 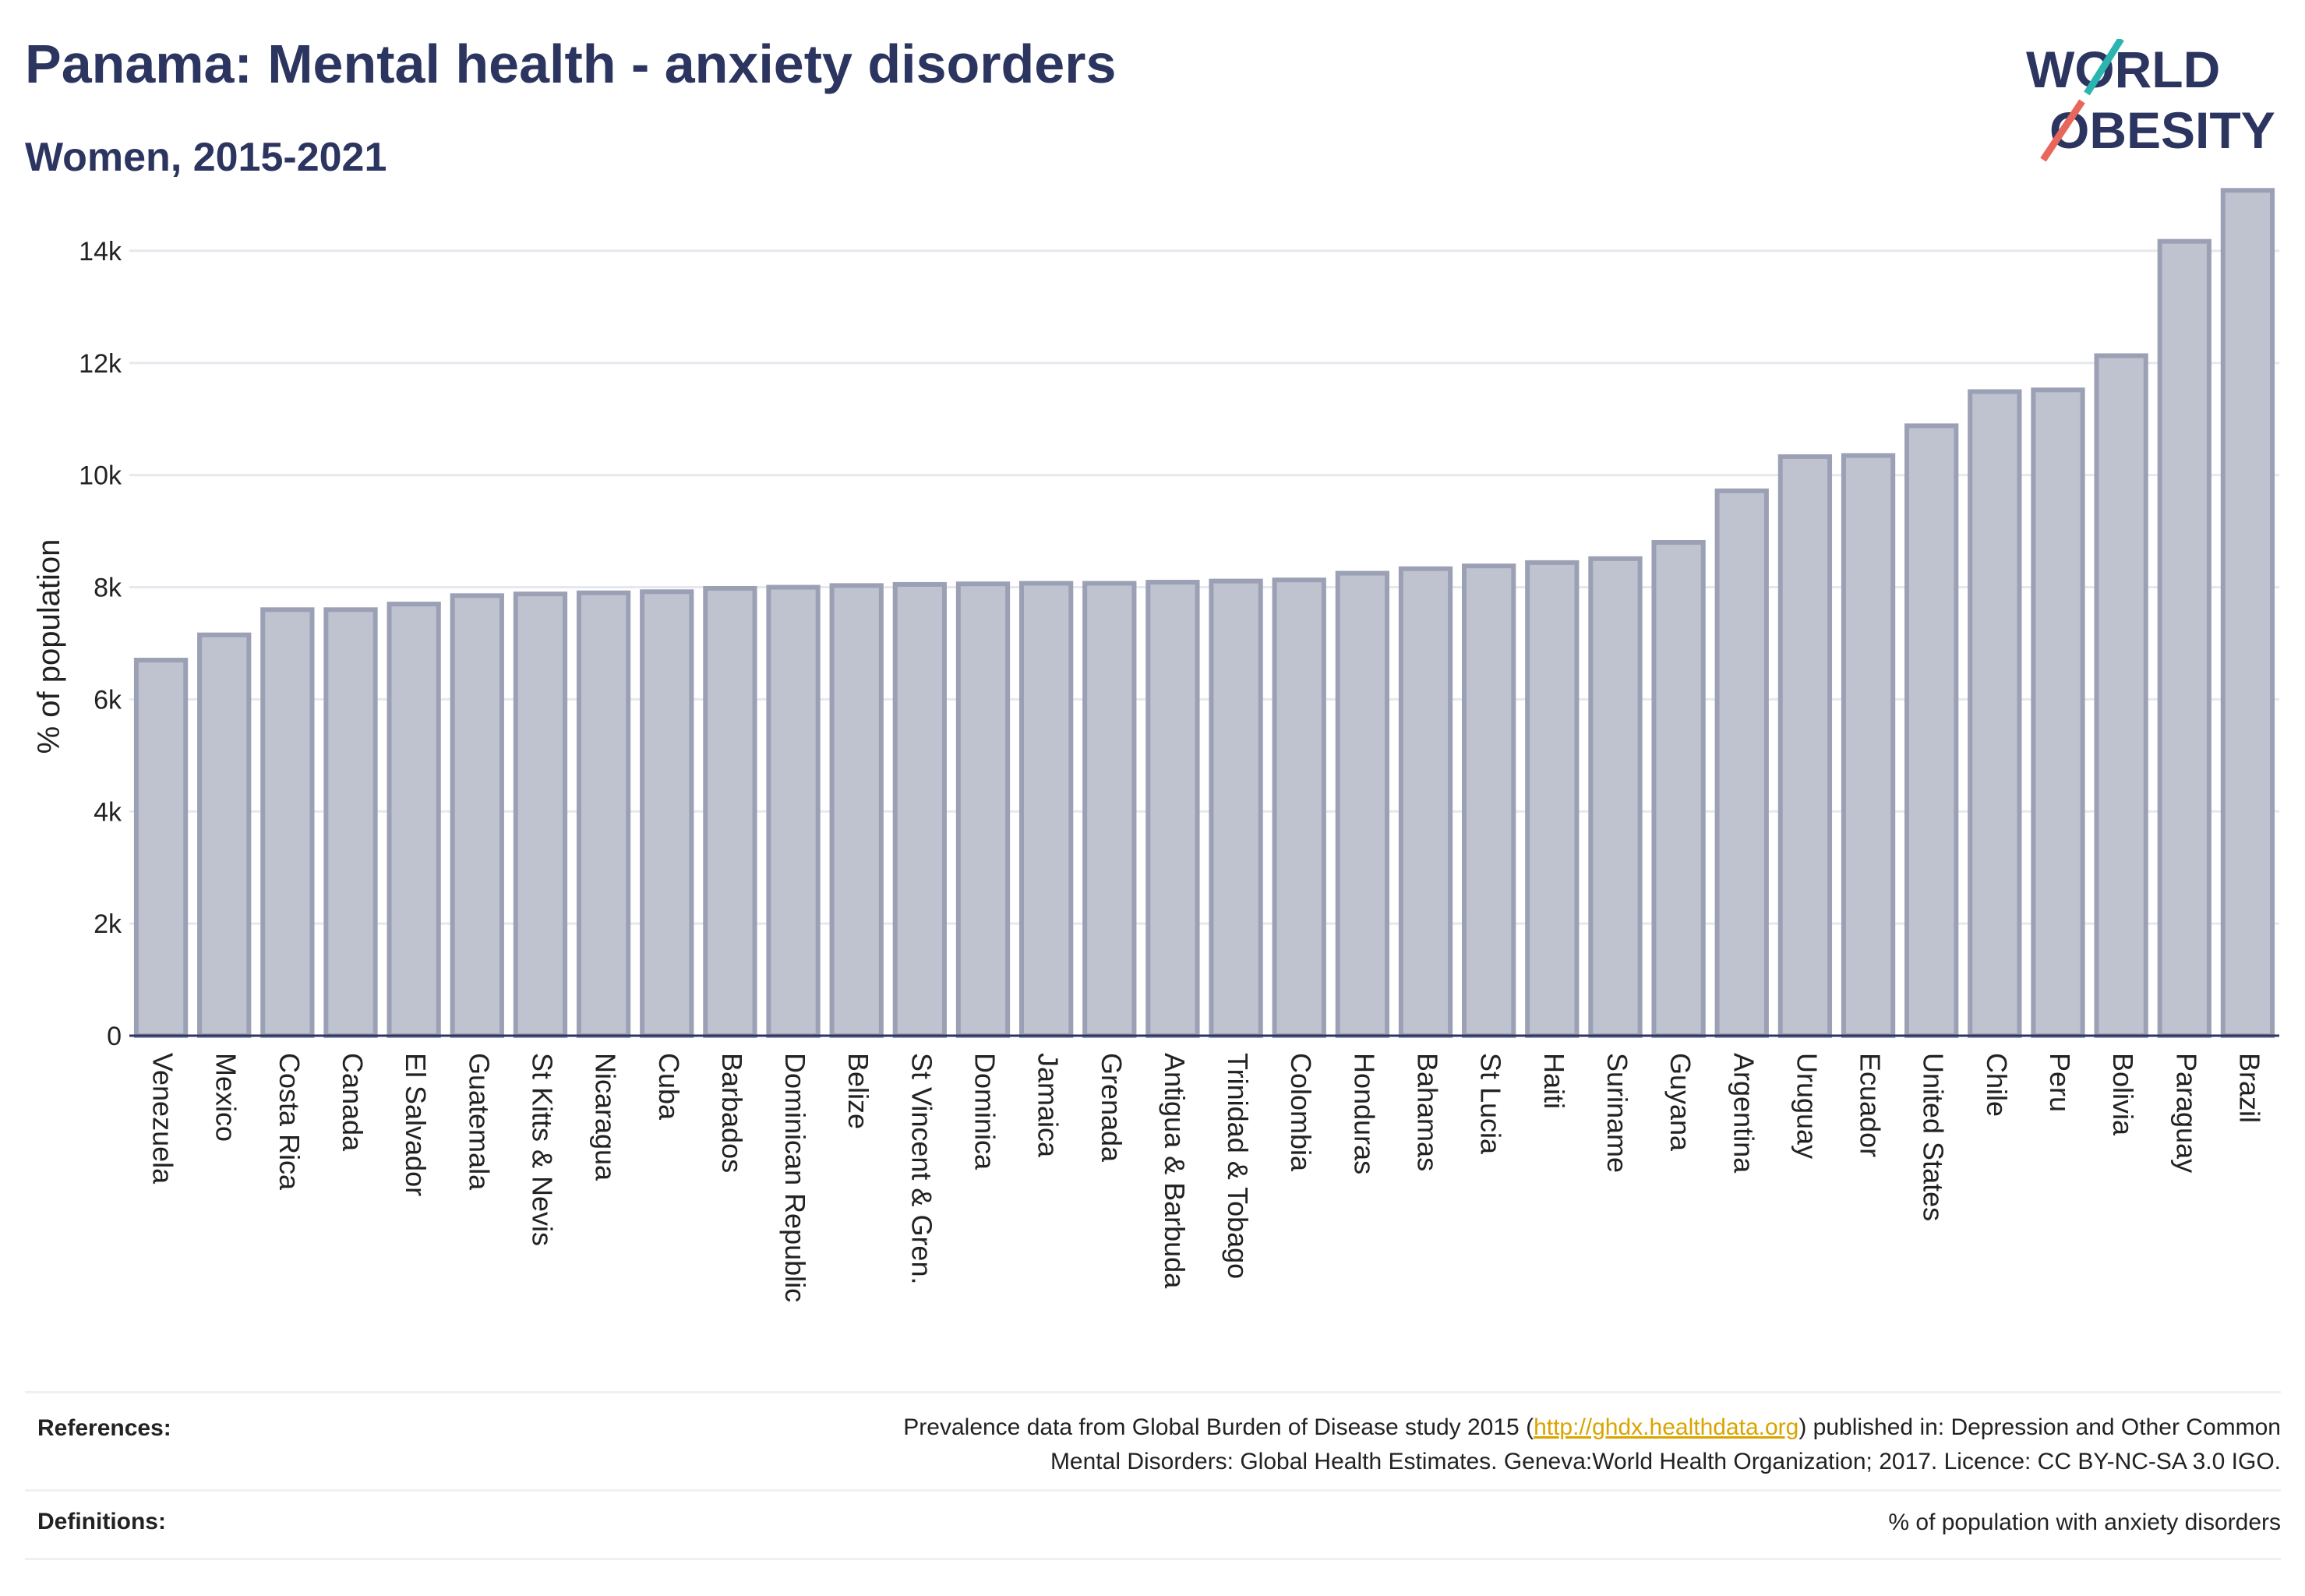 What do you see at coordinates (2123, 1094) in the screenshot?
I see `x-tick-label: Bolivia` at bounding box center [2123, 1094].